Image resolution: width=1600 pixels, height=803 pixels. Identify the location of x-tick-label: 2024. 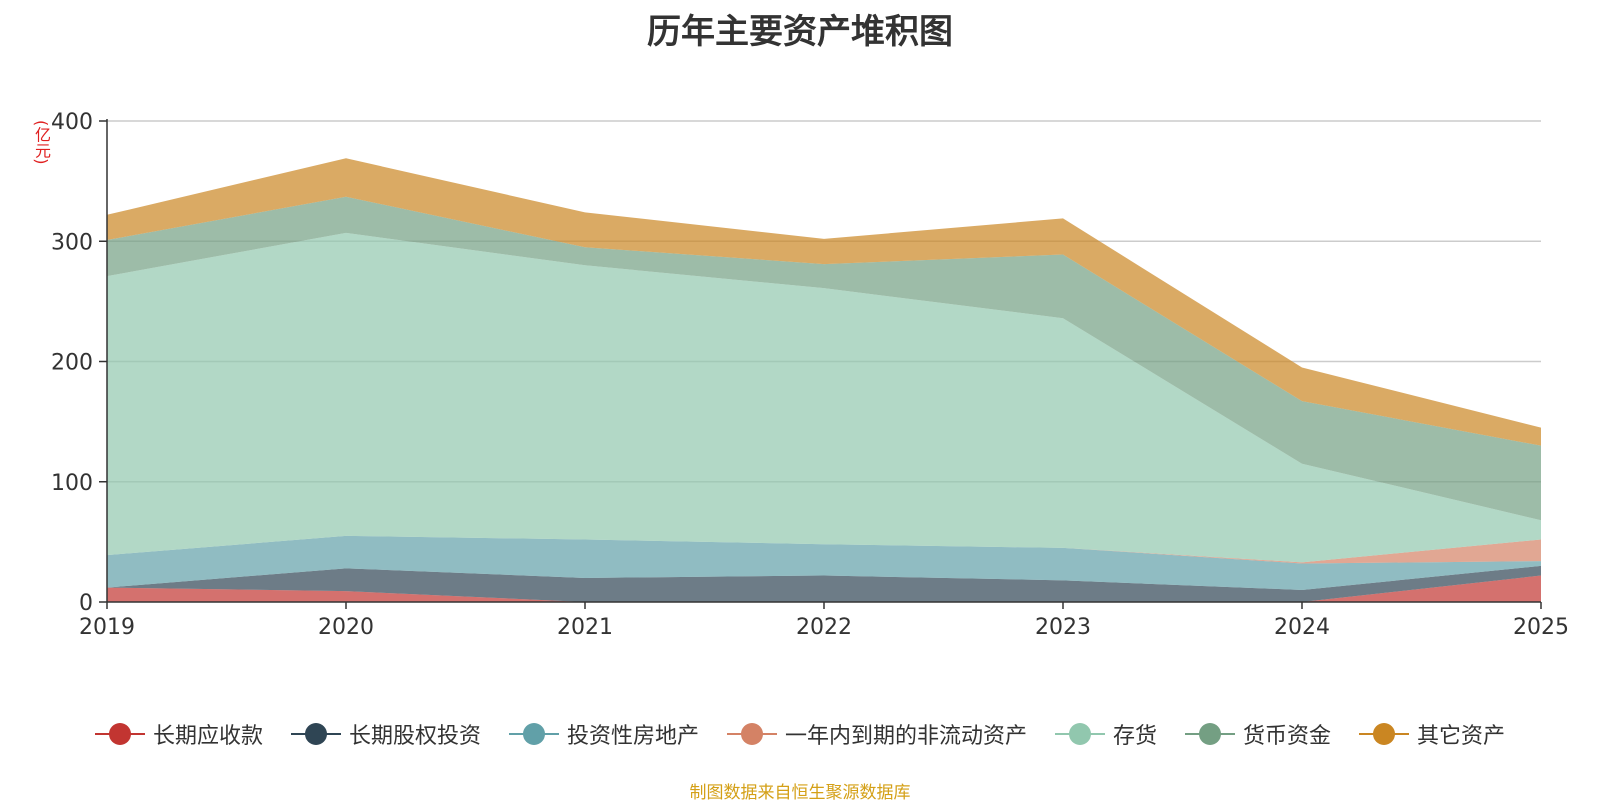
(1302, 627).